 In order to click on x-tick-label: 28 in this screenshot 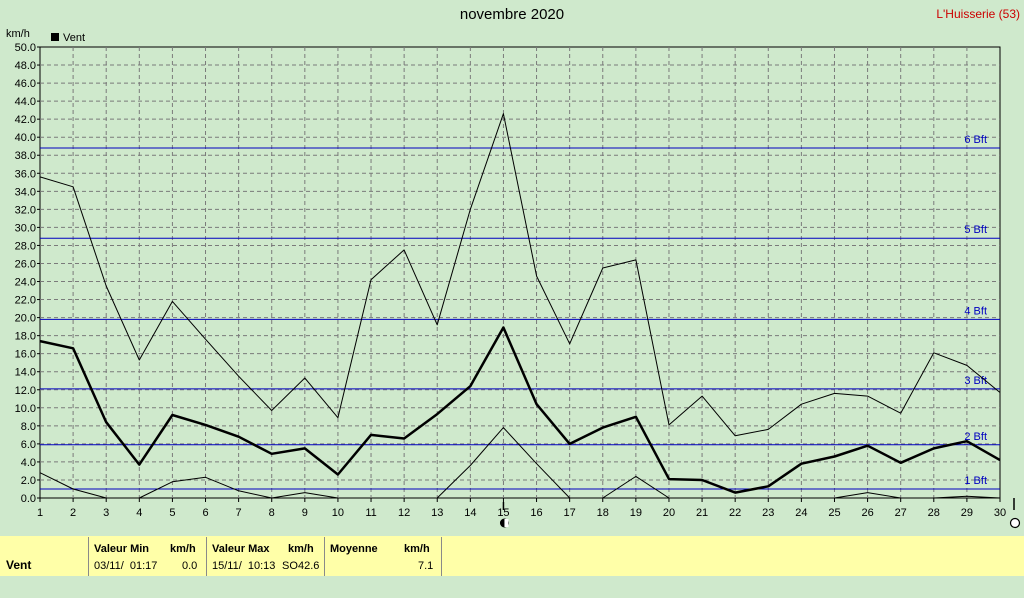, I will do `click(934, 513)`.